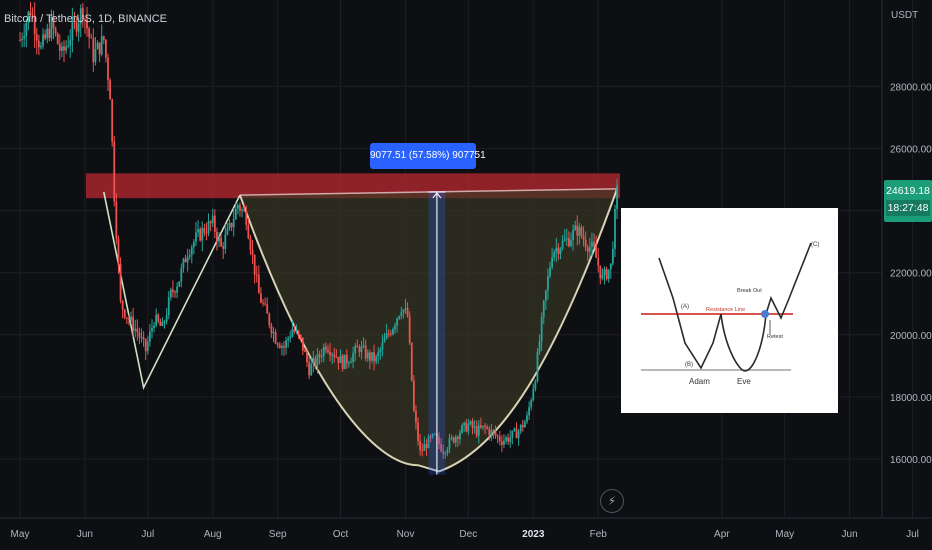 Image resolution: width=932 pixels, height=550 pixels. Describe the element at coordinates (850, 534) in the screenshot. I see `x-tick-label: Jun` at that location.